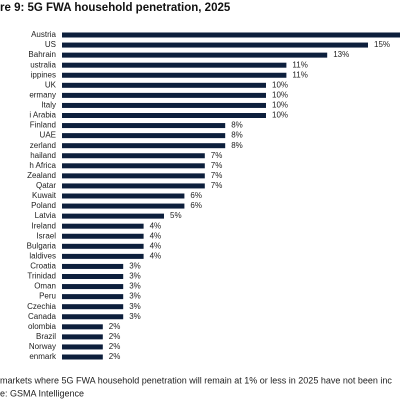 The height and width of the screenshot is (400, 400). I want to click on category-label: Austria, so click(43, 34).